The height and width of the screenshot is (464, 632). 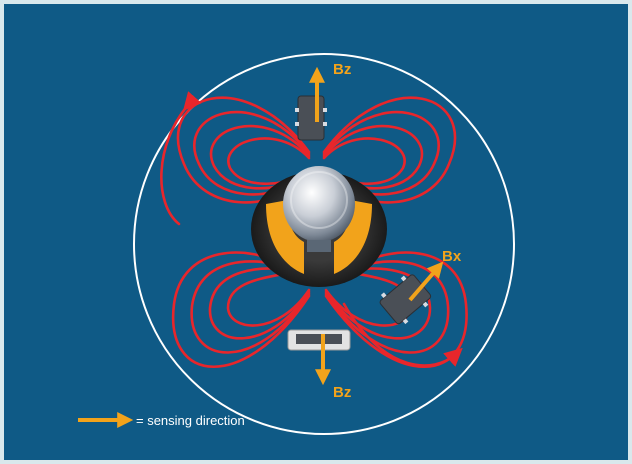 What do you see at coordinates (342, 392) in the screenshot?
I see `bz-bottom-label: Bz` at bounding box center [342, 392].